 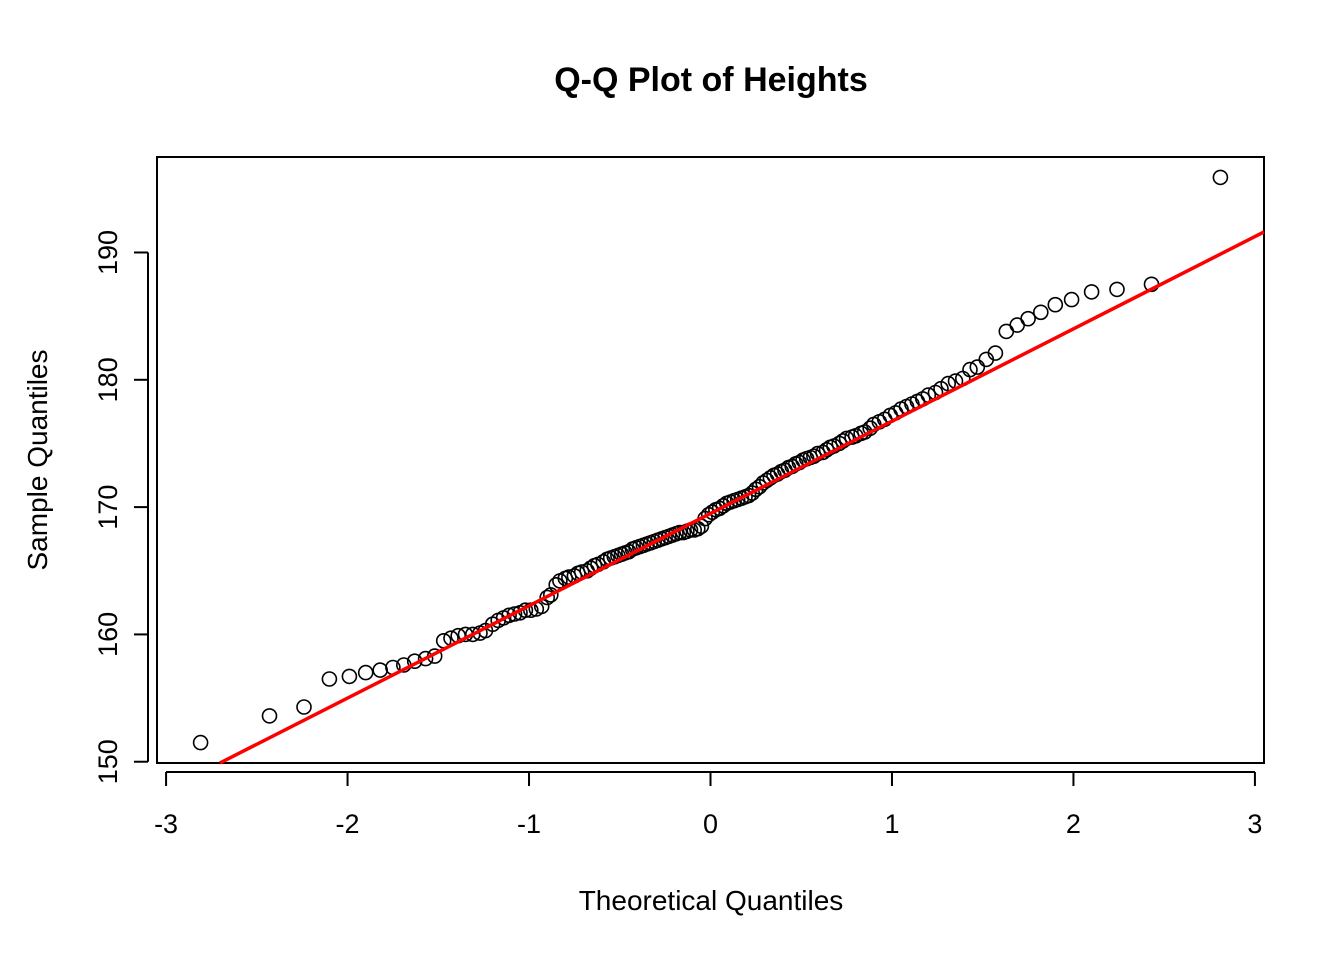 I want to click on x-tick-label: 2, so click(x=1073, y=824).